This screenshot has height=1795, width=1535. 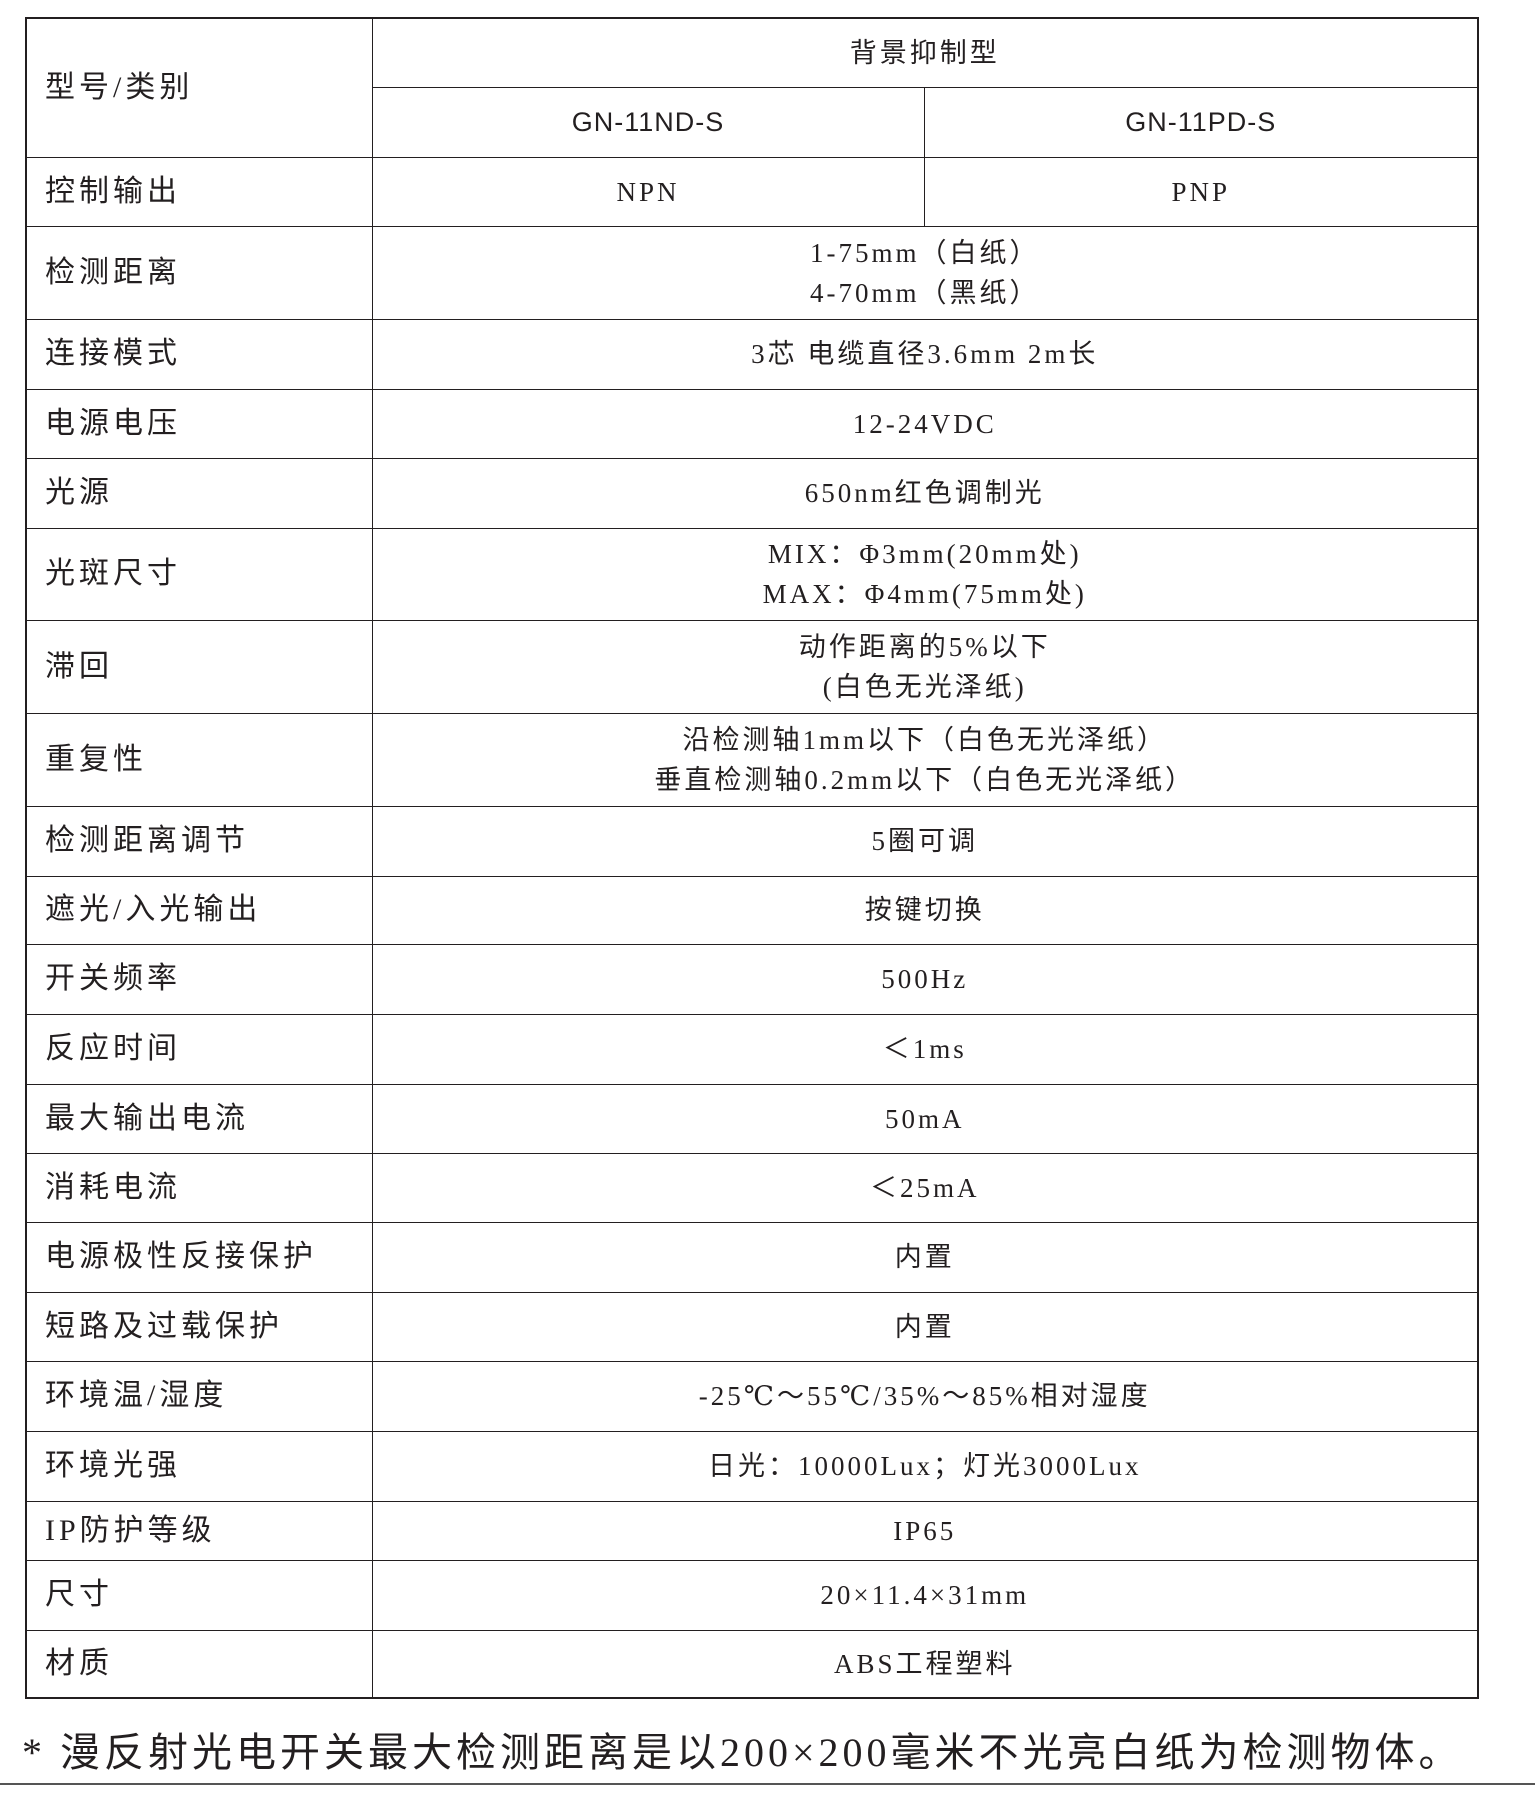 What do you see at coordinates (924, 646) in the screenshot?
I see `value-line: 动作距离的5%以下` at bounding box center [924, 646].